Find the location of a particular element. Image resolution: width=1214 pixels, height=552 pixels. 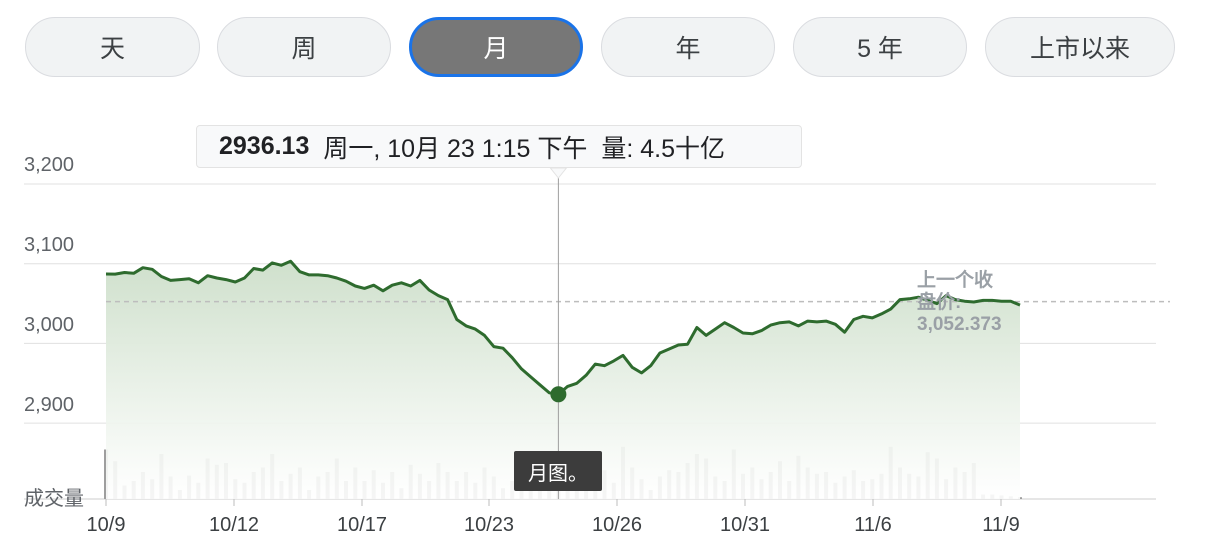

highlight-marker is located at coordinates (558, 394).